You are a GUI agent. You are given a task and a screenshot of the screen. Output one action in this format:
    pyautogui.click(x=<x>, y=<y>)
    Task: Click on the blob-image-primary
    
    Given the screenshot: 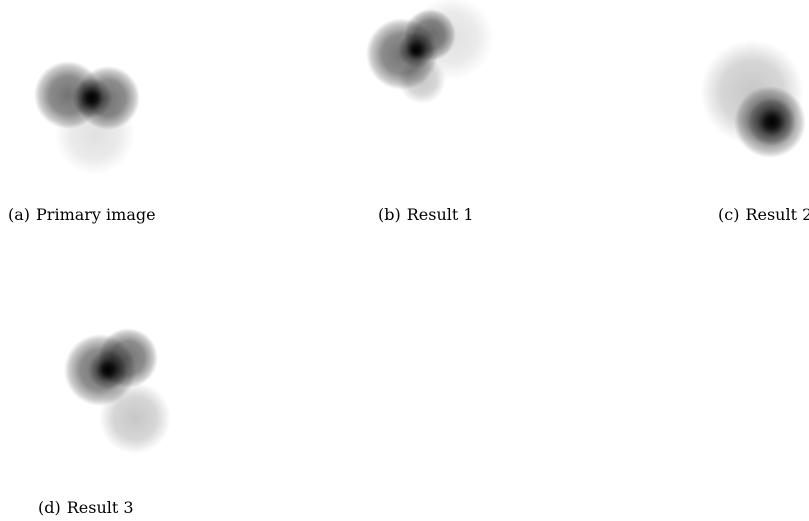 What is the action you would take?
    pyautogui.click(x=87, y=118)
    